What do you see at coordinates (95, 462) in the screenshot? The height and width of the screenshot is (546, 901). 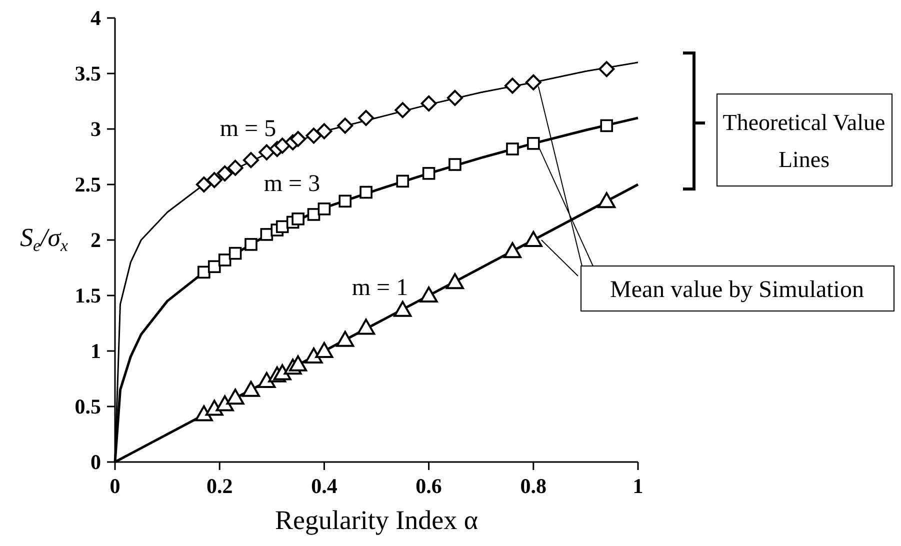 I see `y-tick-label: 0` at bounding box center [95, 462].